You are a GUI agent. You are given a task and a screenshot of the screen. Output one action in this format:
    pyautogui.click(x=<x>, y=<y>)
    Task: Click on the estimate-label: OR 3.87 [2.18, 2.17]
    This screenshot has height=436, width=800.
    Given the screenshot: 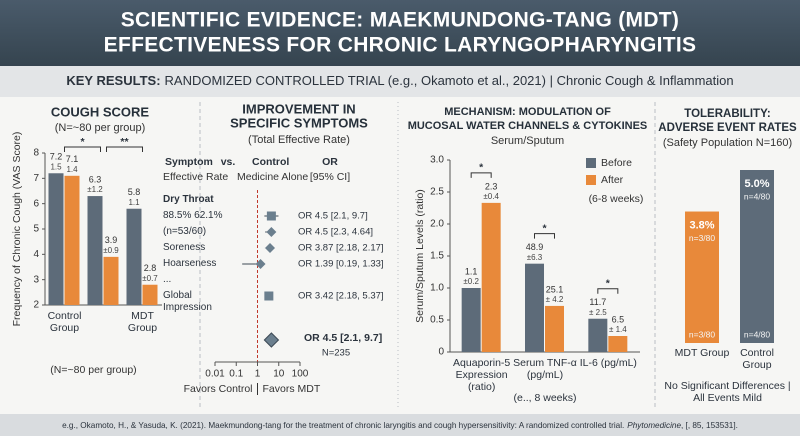 What is the action you would take?
    pyautogui.click(x=341, y=248)
    